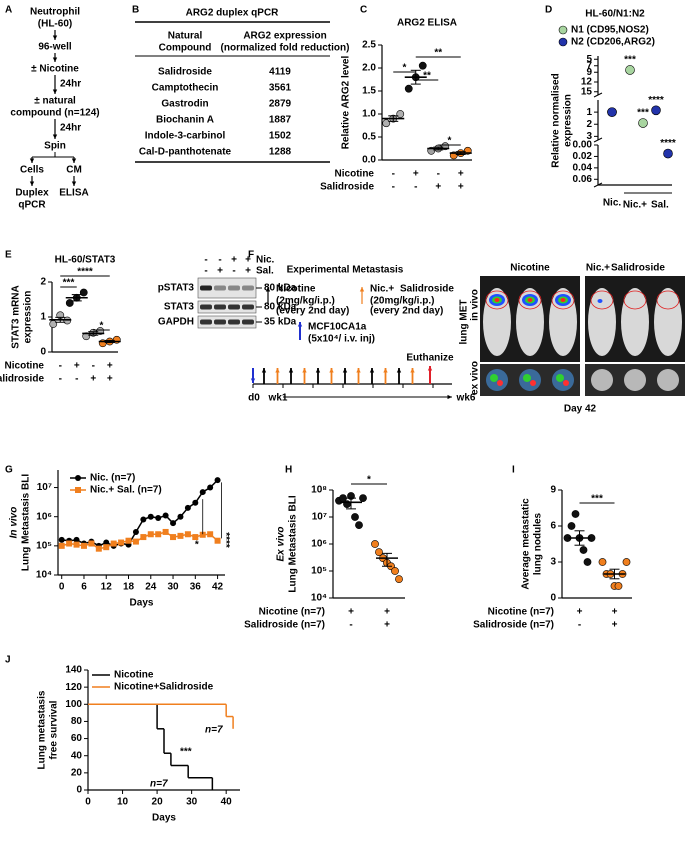  Describe the element at coordinates (296, 289) in the screenshot. I see `schematic-text: Nicotine` at that location.